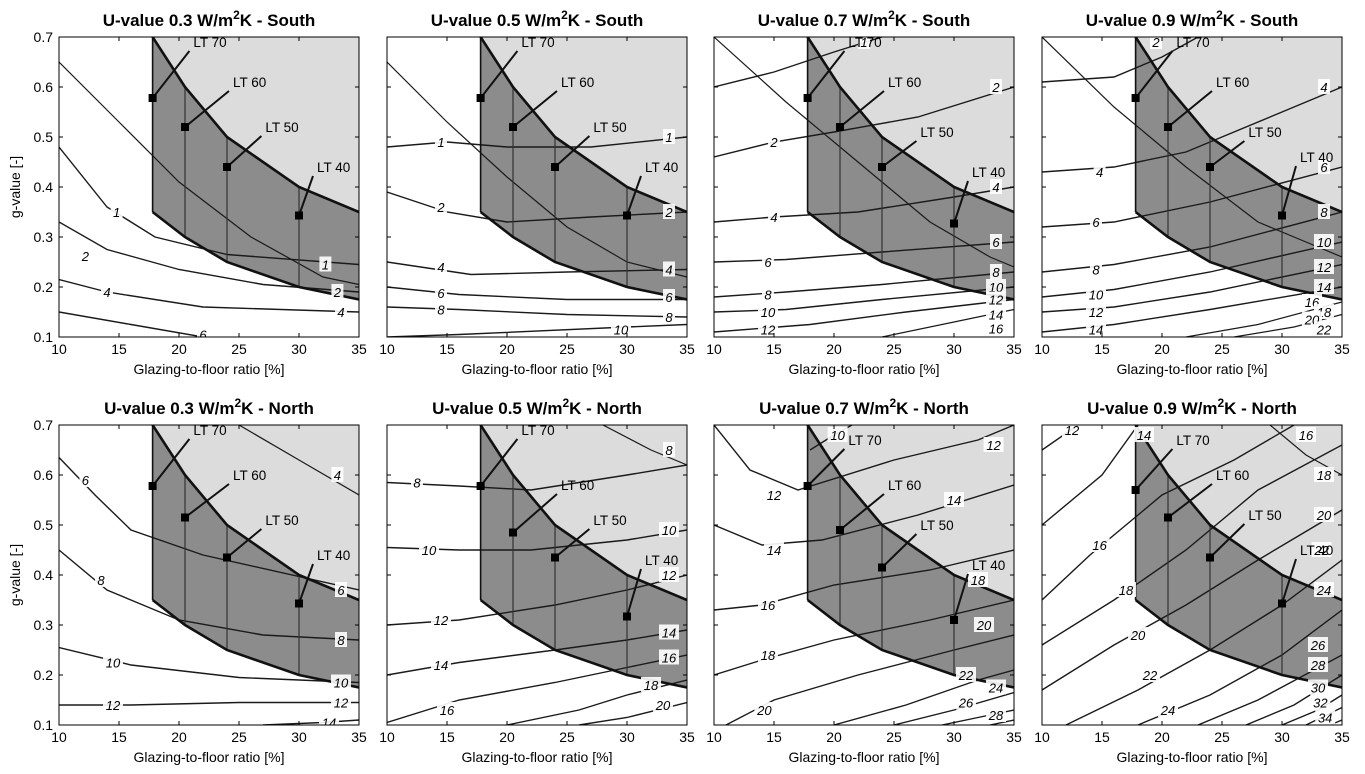  I want to click on chart-title: U-value 0.5 W/m2K - North, so click(537, 407).